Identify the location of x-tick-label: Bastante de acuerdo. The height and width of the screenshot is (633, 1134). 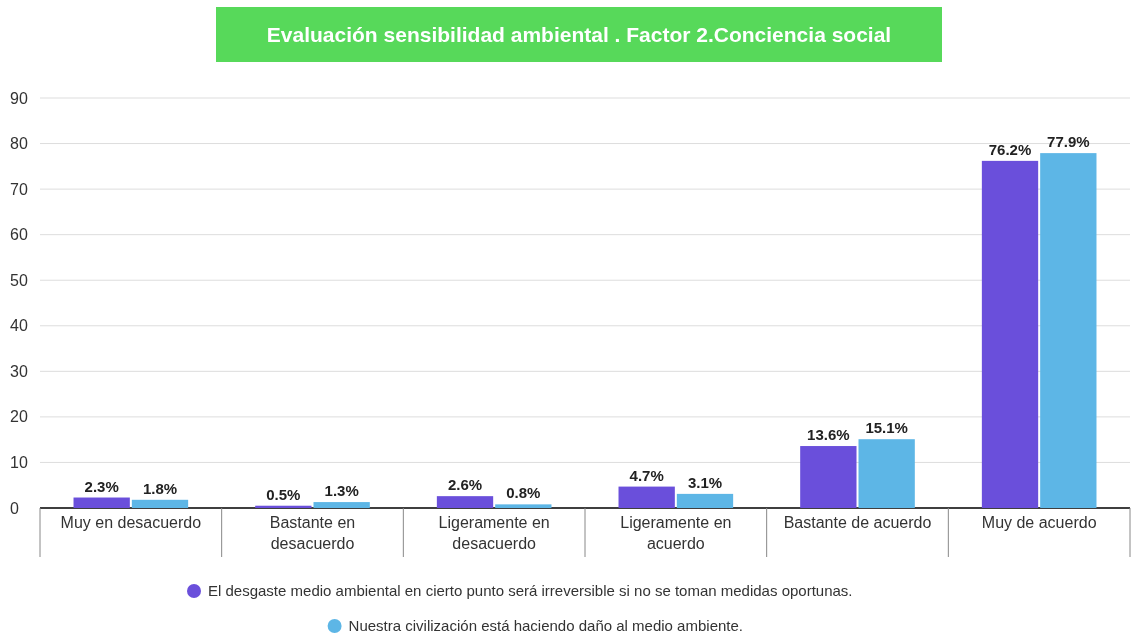
(857, 522).